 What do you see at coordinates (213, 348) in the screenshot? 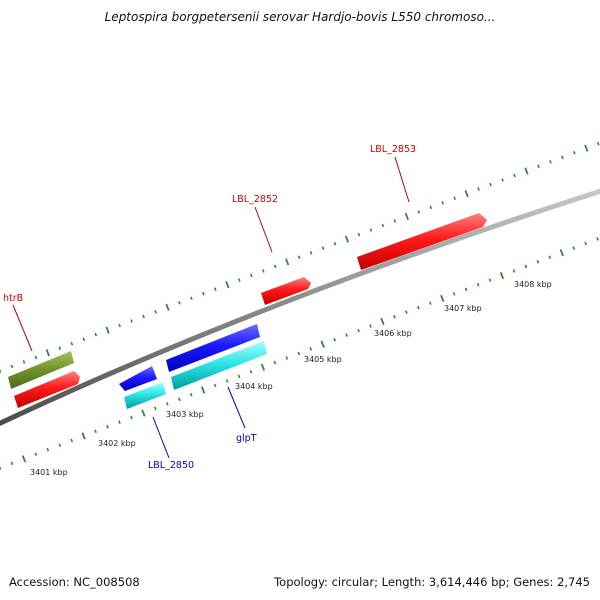
I see `feature-glpT` at bounding box center [213, 348].